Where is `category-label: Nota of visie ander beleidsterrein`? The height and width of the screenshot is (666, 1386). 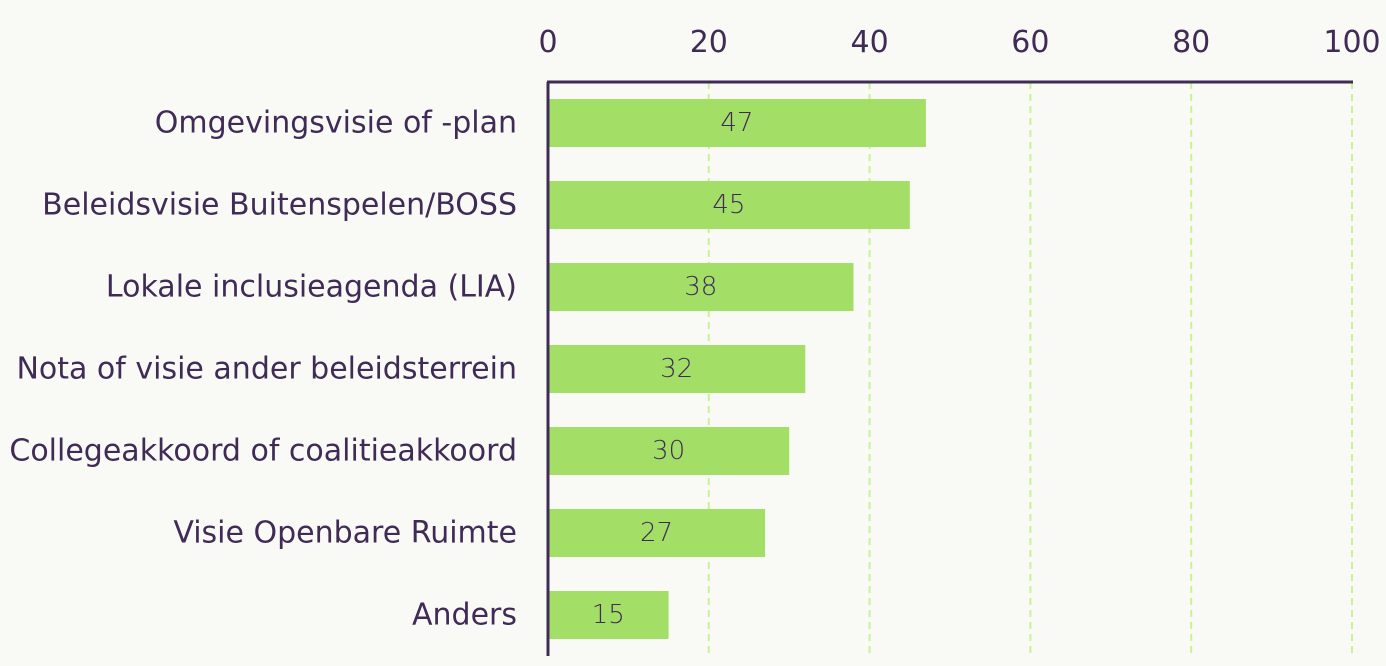 category-label: Nota of visie ander beleidsterrein is located at coordinates (266, 369).